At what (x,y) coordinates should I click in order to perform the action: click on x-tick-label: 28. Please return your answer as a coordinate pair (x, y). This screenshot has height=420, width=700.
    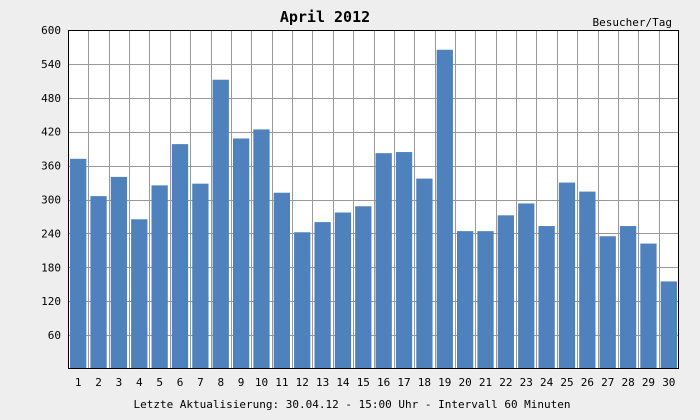
    Looking at the image, I should click on (627, 382).